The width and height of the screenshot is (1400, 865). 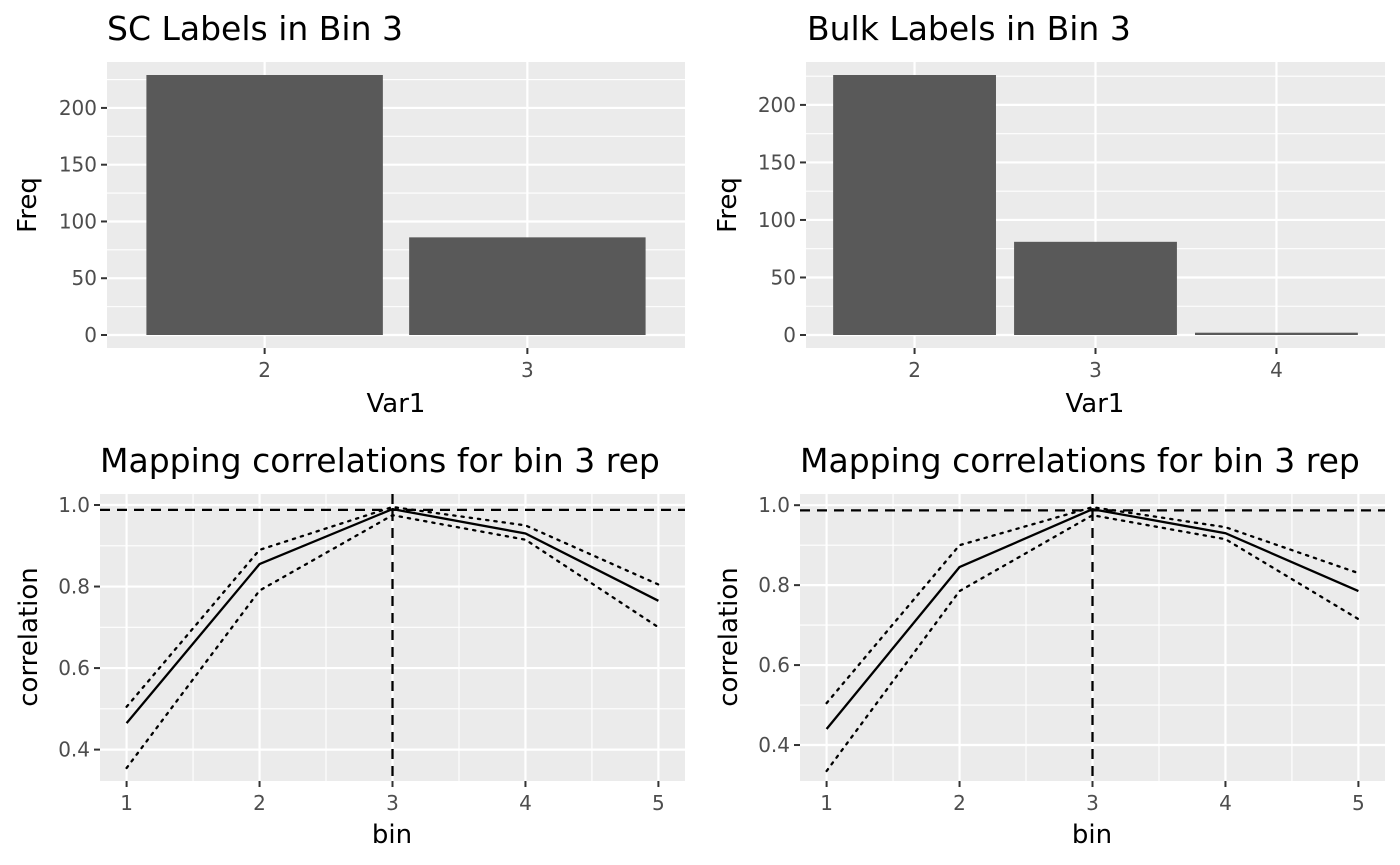 I want to click on correlation-line, so click(x=1092, y=619).